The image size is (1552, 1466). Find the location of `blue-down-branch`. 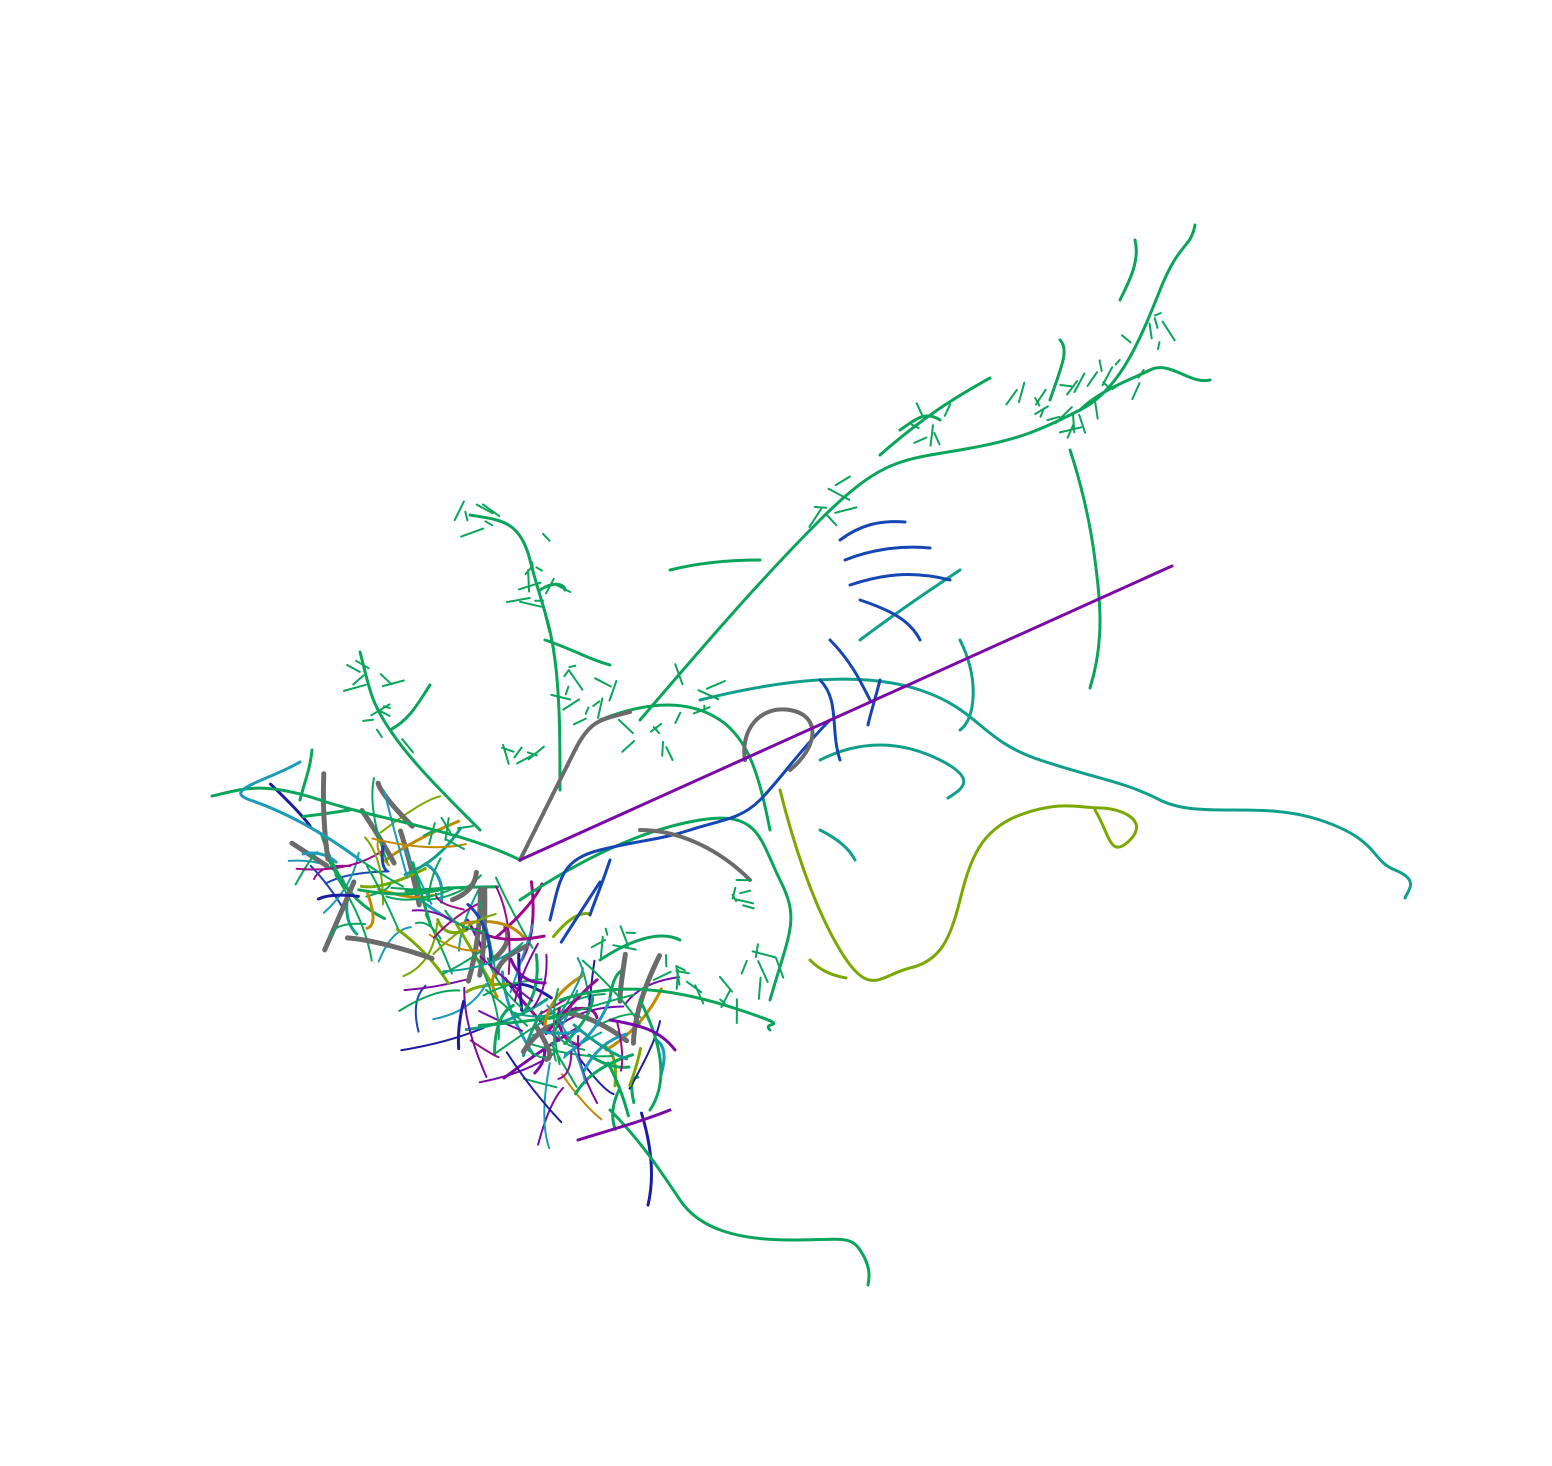

blue-down-branch is located at coordinates (690, 820).